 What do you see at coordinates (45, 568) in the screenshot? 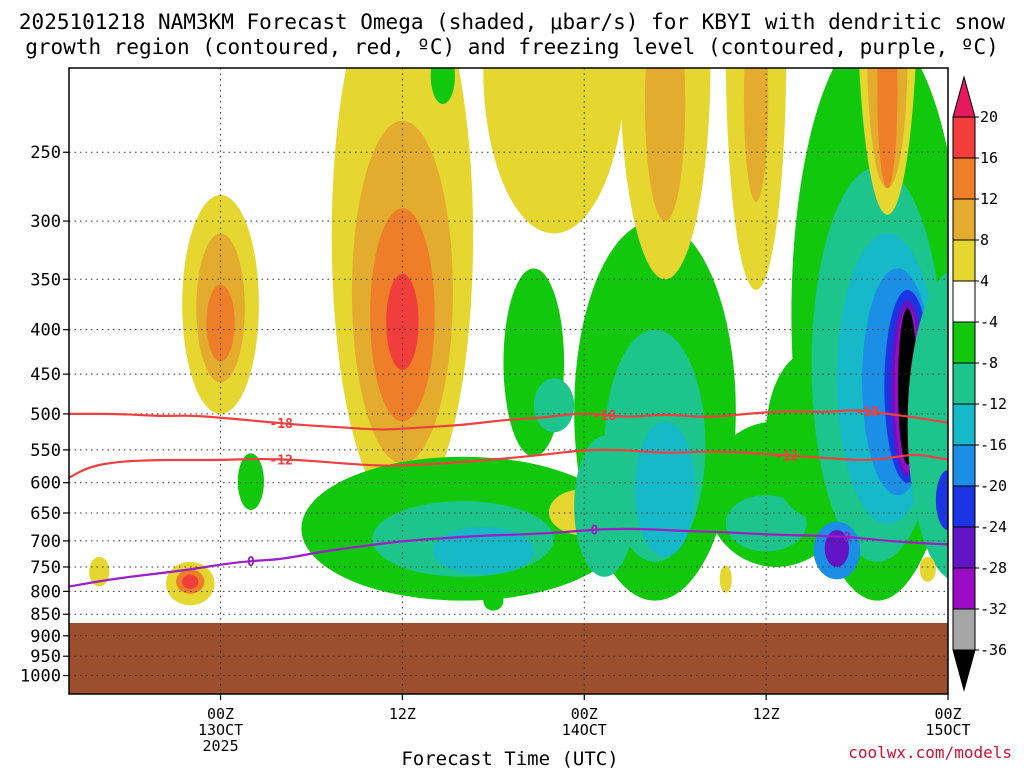
I see `y-tick-label-750: 750` at bounding box center [45, 568].